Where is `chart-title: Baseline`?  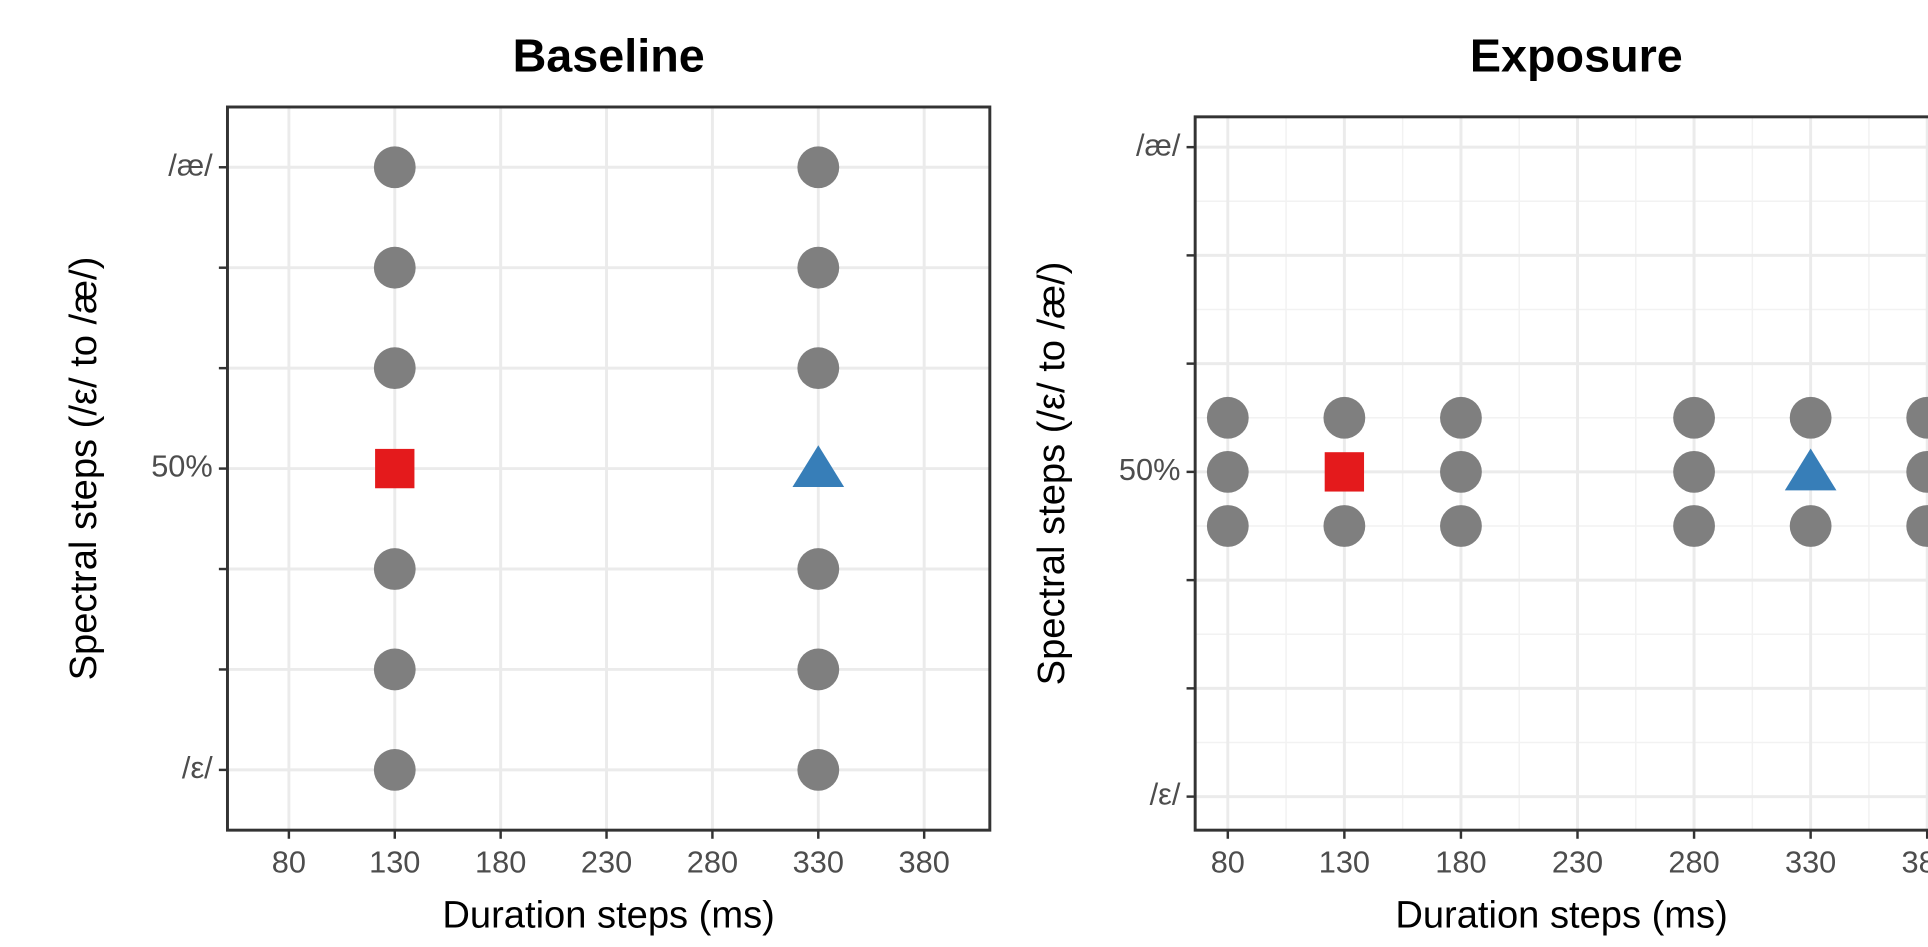 chart-title: Baseline is located at coordinates (609, 55).